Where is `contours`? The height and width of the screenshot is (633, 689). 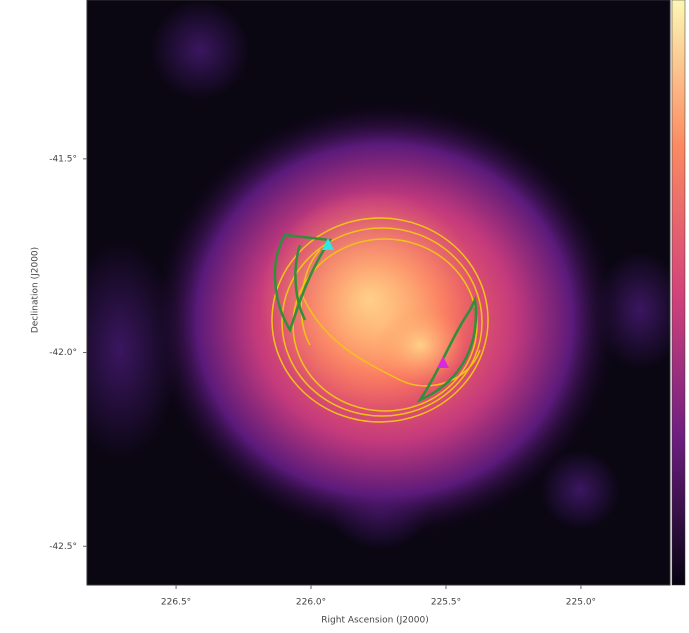 contours is located at coordinates (380, 320).